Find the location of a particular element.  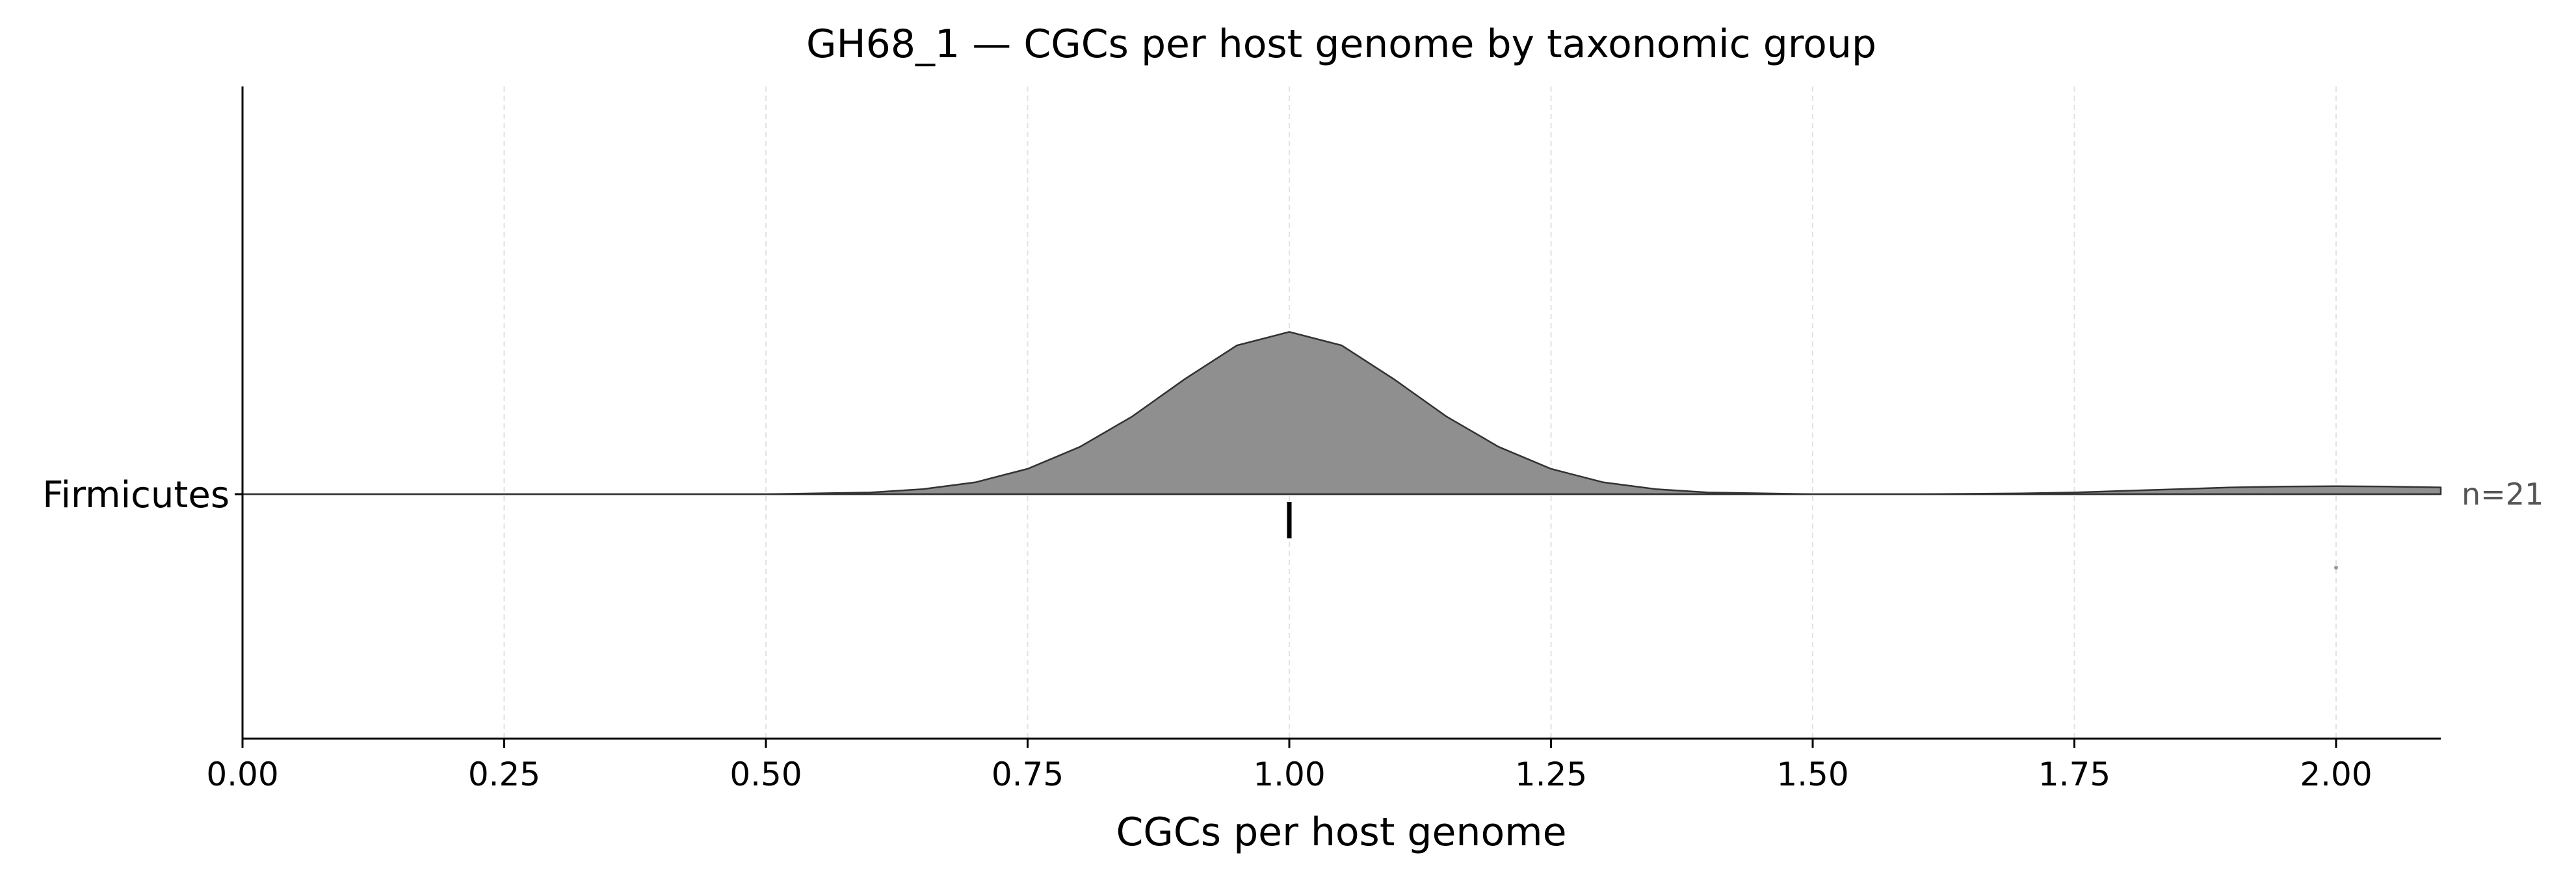

x-ticks: 0.00 0.25 0.50 0.75 1.00 1.25 1.50 1.75 2.00 is located at coordinates (1289, 766).